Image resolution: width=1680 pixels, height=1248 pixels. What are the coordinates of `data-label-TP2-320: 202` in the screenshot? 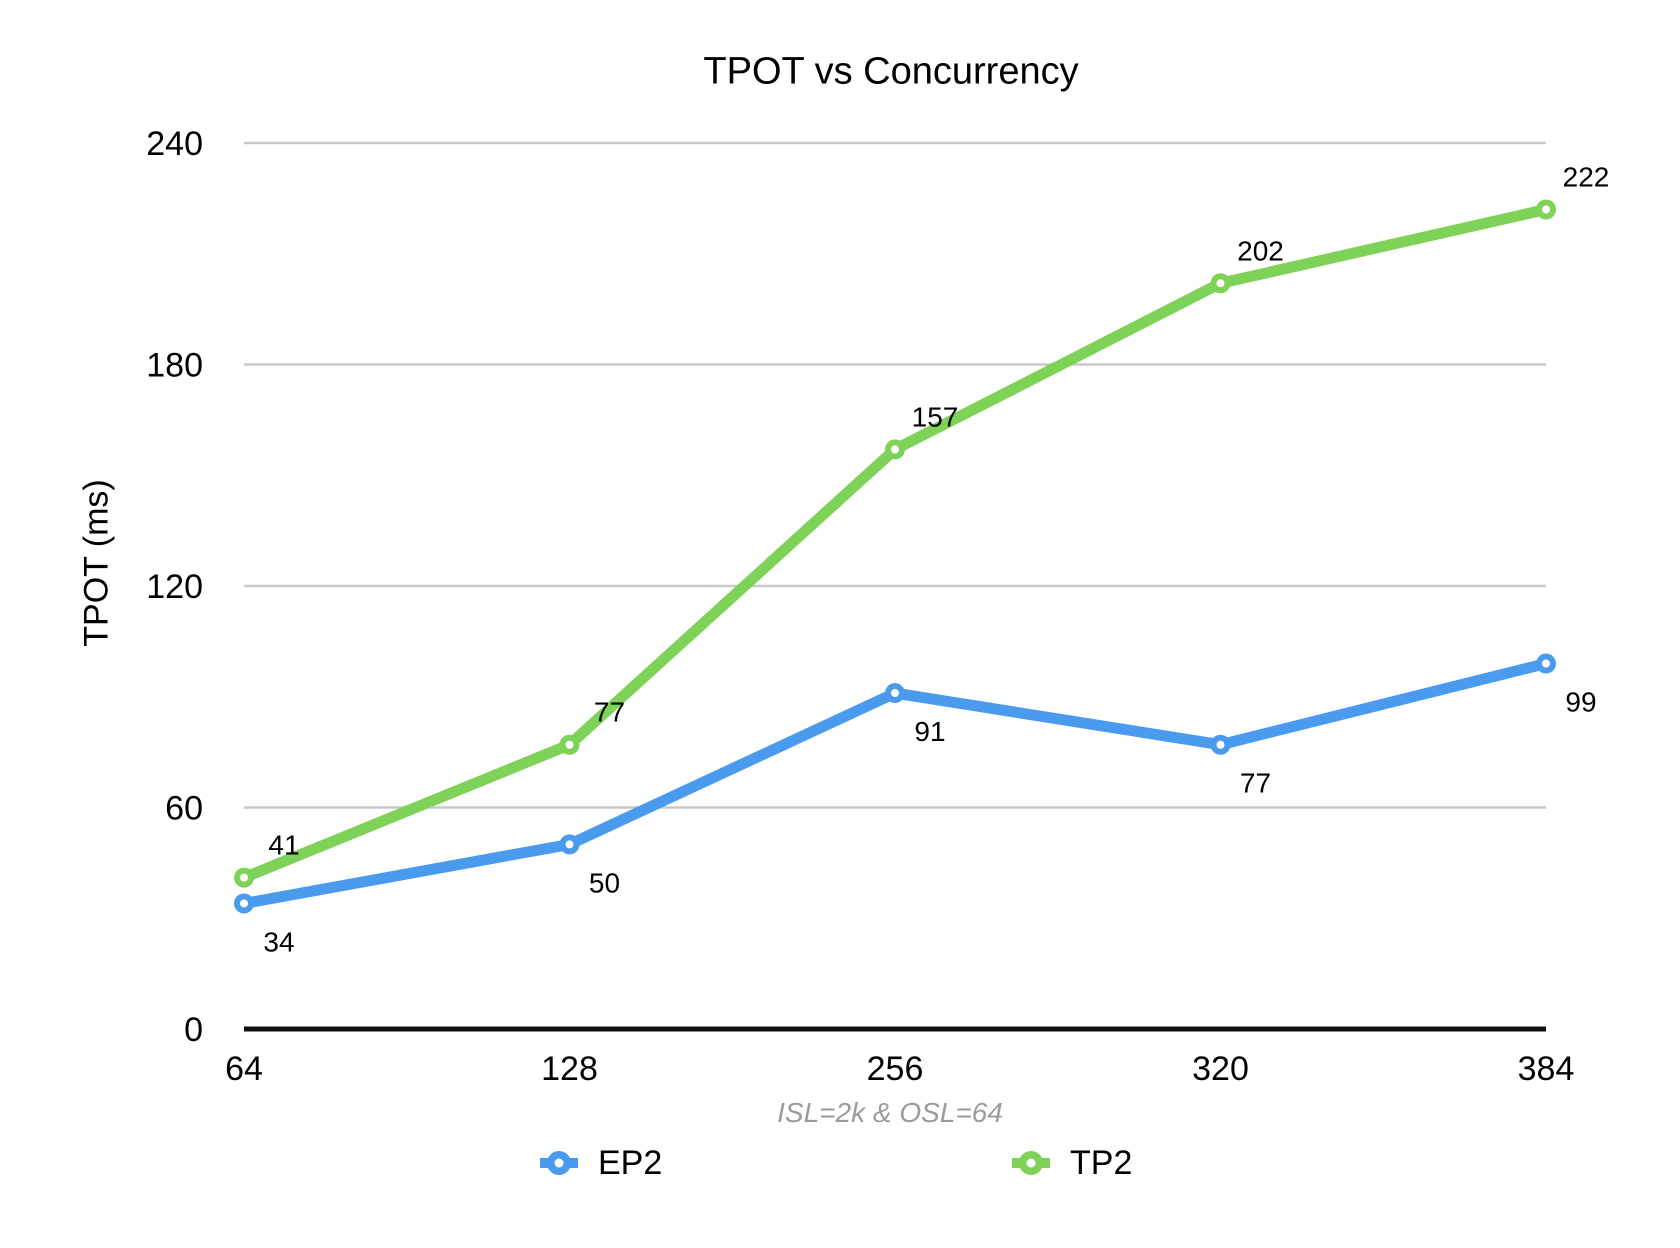 It's located at (1260, 250).